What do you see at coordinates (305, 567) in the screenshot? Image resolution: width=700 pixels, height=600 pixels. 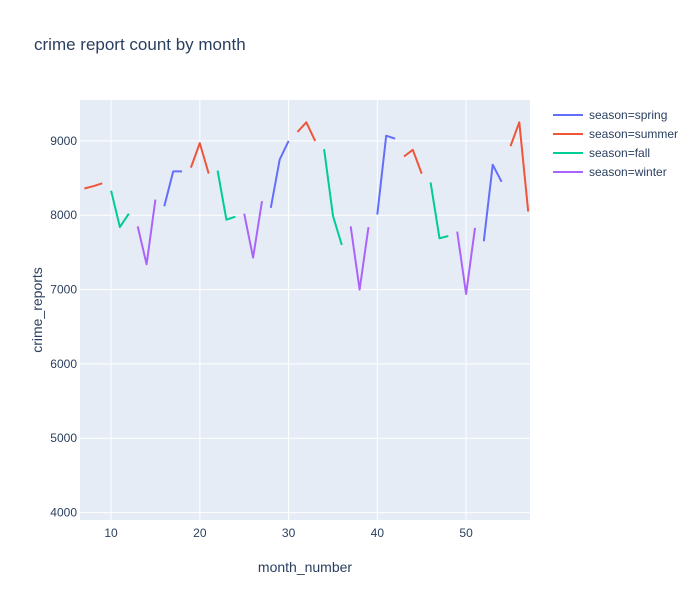 I see `x-axis-label: month_number` at bounding box center [305, 567].